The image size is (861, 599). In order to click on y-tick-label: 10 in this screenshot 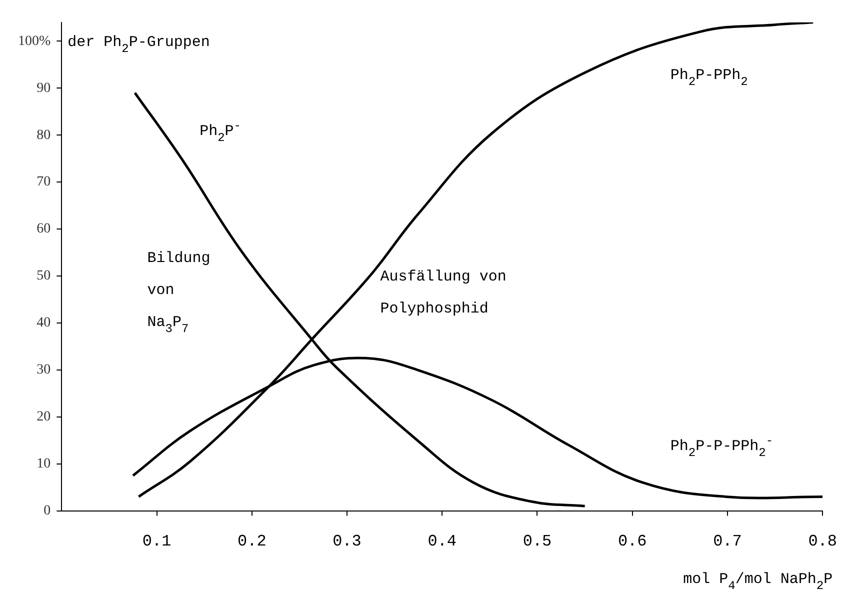, I will do `click(43, 464)`.